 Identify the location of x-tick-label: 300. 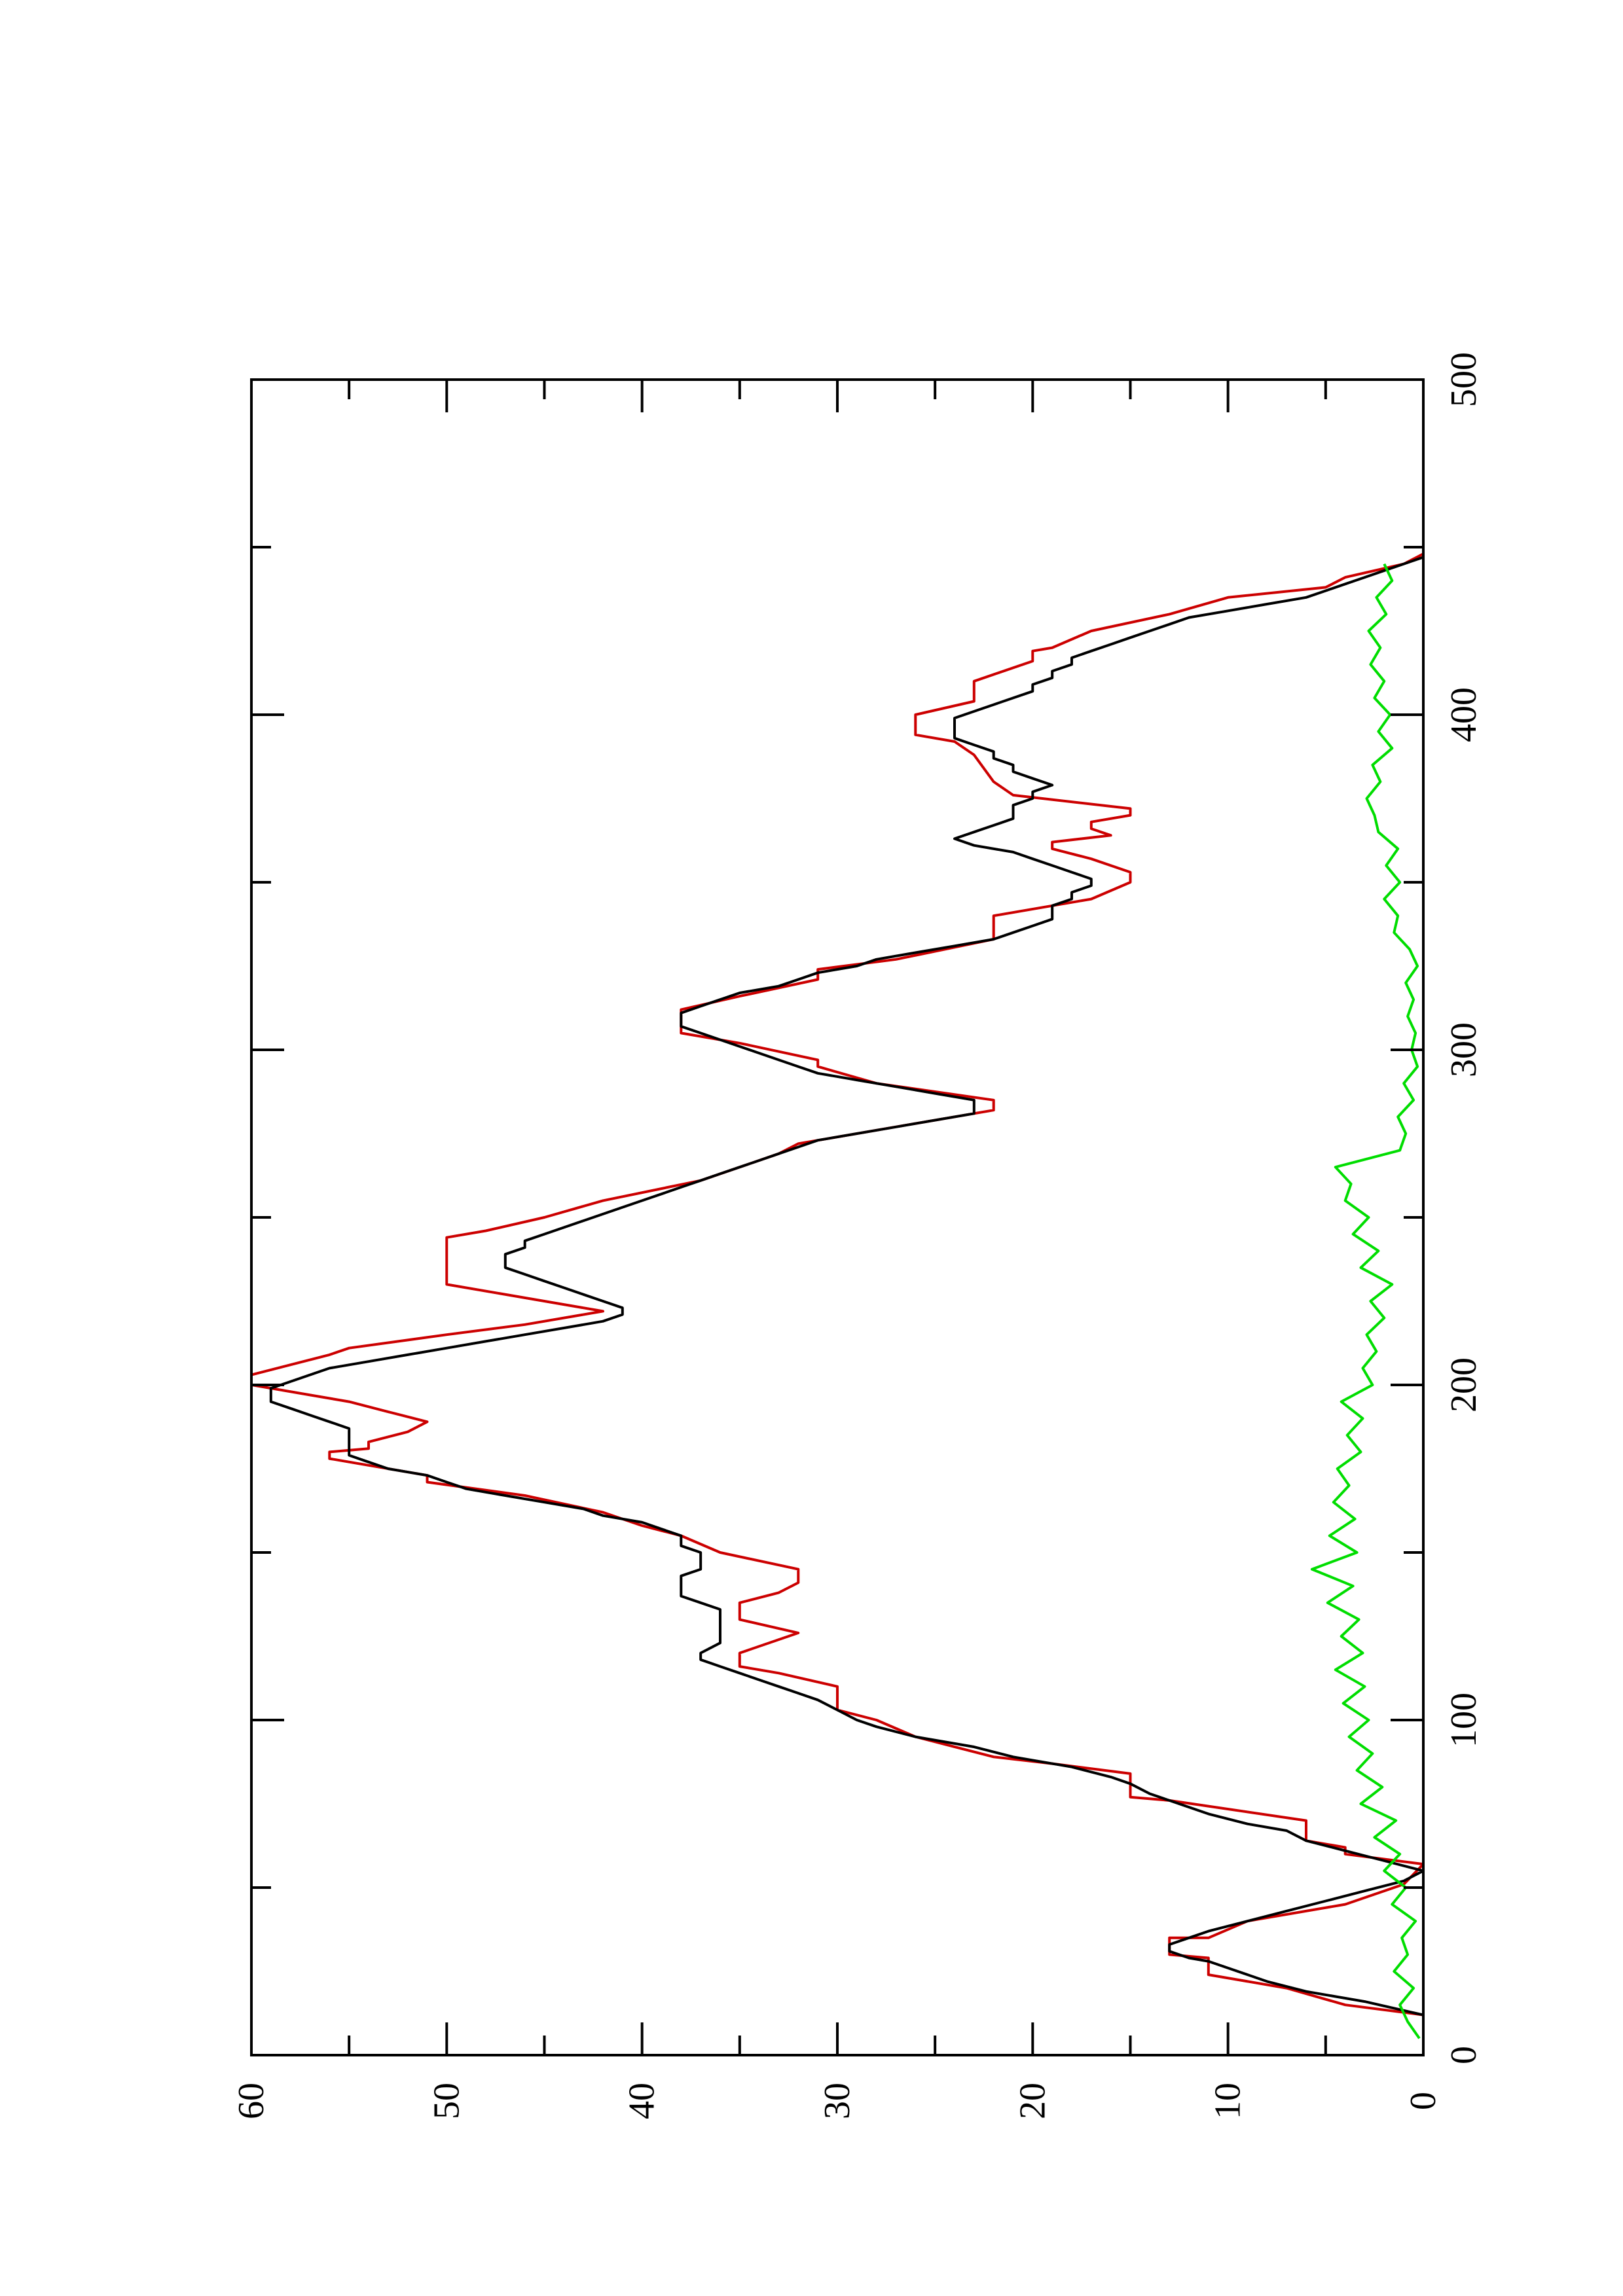
(1464, 1049).